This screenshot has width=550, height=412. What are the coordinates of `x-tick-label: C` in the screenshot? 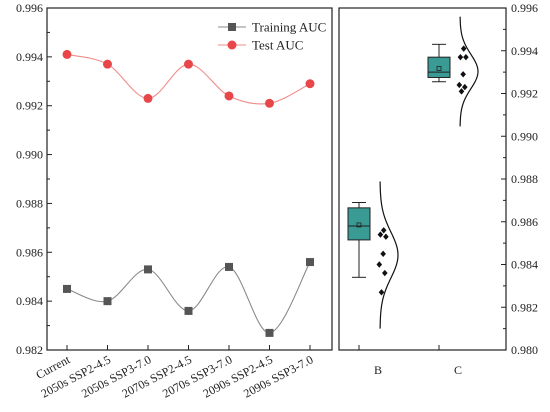 It's located at (458, 370).